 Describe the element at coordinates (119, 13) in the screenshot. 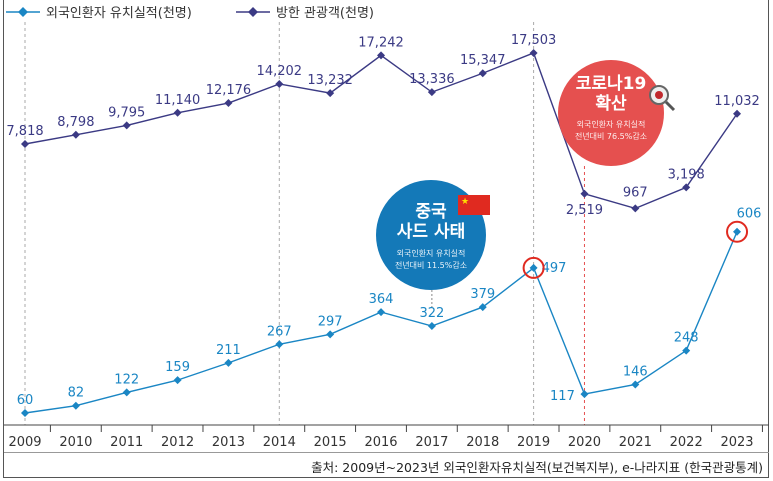

I see `legend-label-patients: 외국인환자 유치실적(천명)` at that location.